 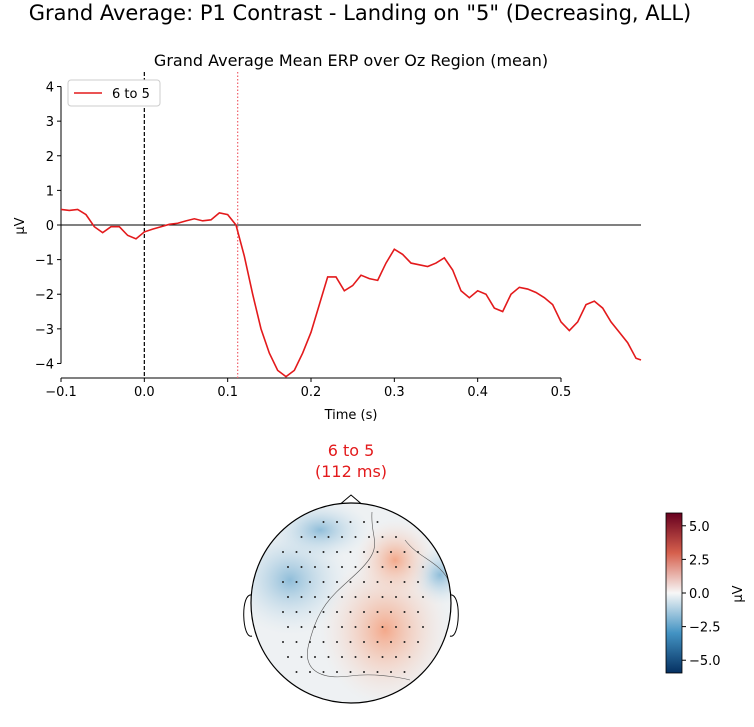 I want to click on colorbar-tick-label: −5.0, so click(x=705, y=661).